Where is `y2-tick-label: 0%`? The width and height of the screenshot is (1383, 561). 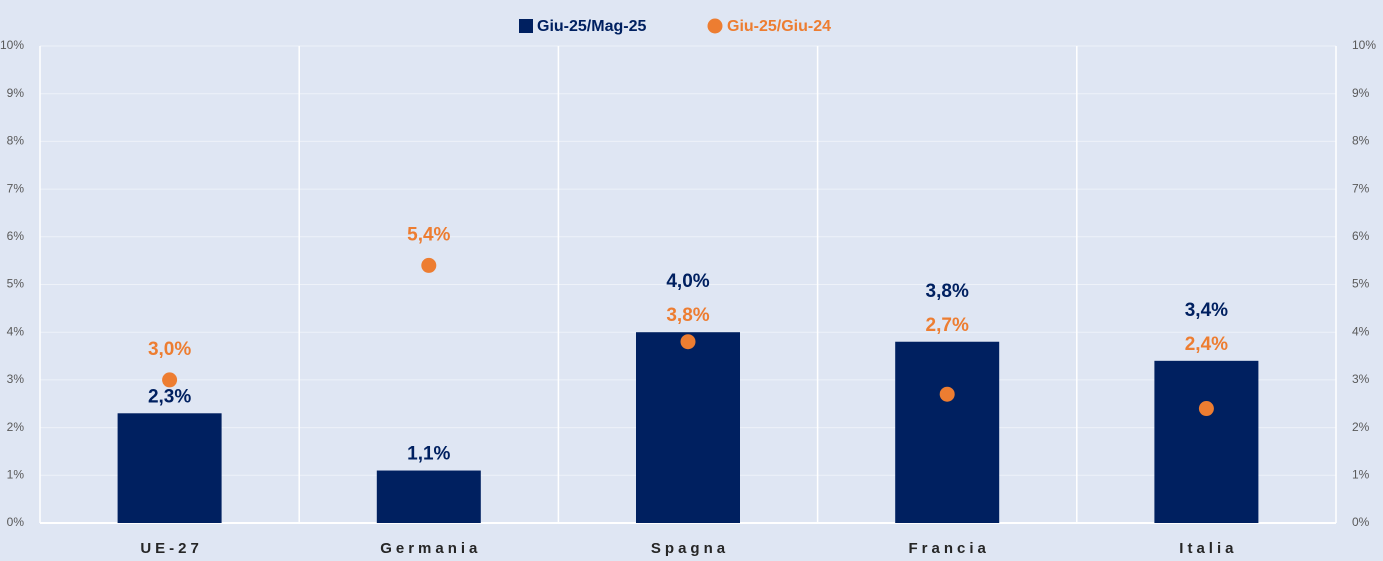
y2-tick-label: 0% is located at coordinates (1361, 522).